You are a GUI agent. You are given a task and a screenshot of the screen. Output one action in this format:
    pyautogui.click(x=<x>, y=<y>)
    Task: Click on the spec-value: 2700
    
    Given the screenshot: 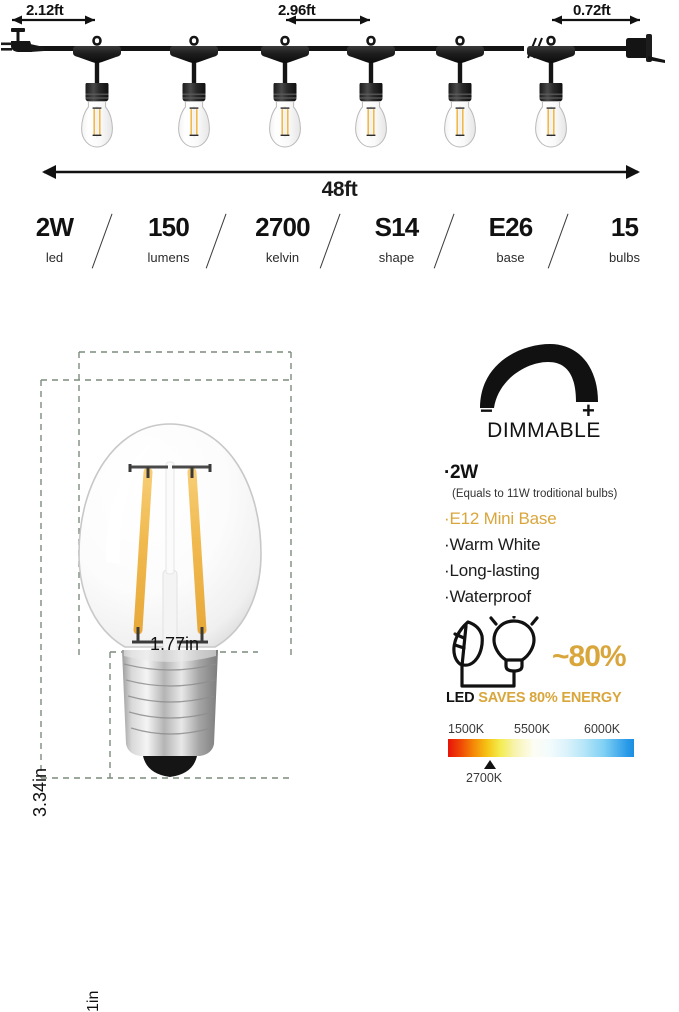 What is the action you would take?
    pyautogui.click(x=282, y=227)
    